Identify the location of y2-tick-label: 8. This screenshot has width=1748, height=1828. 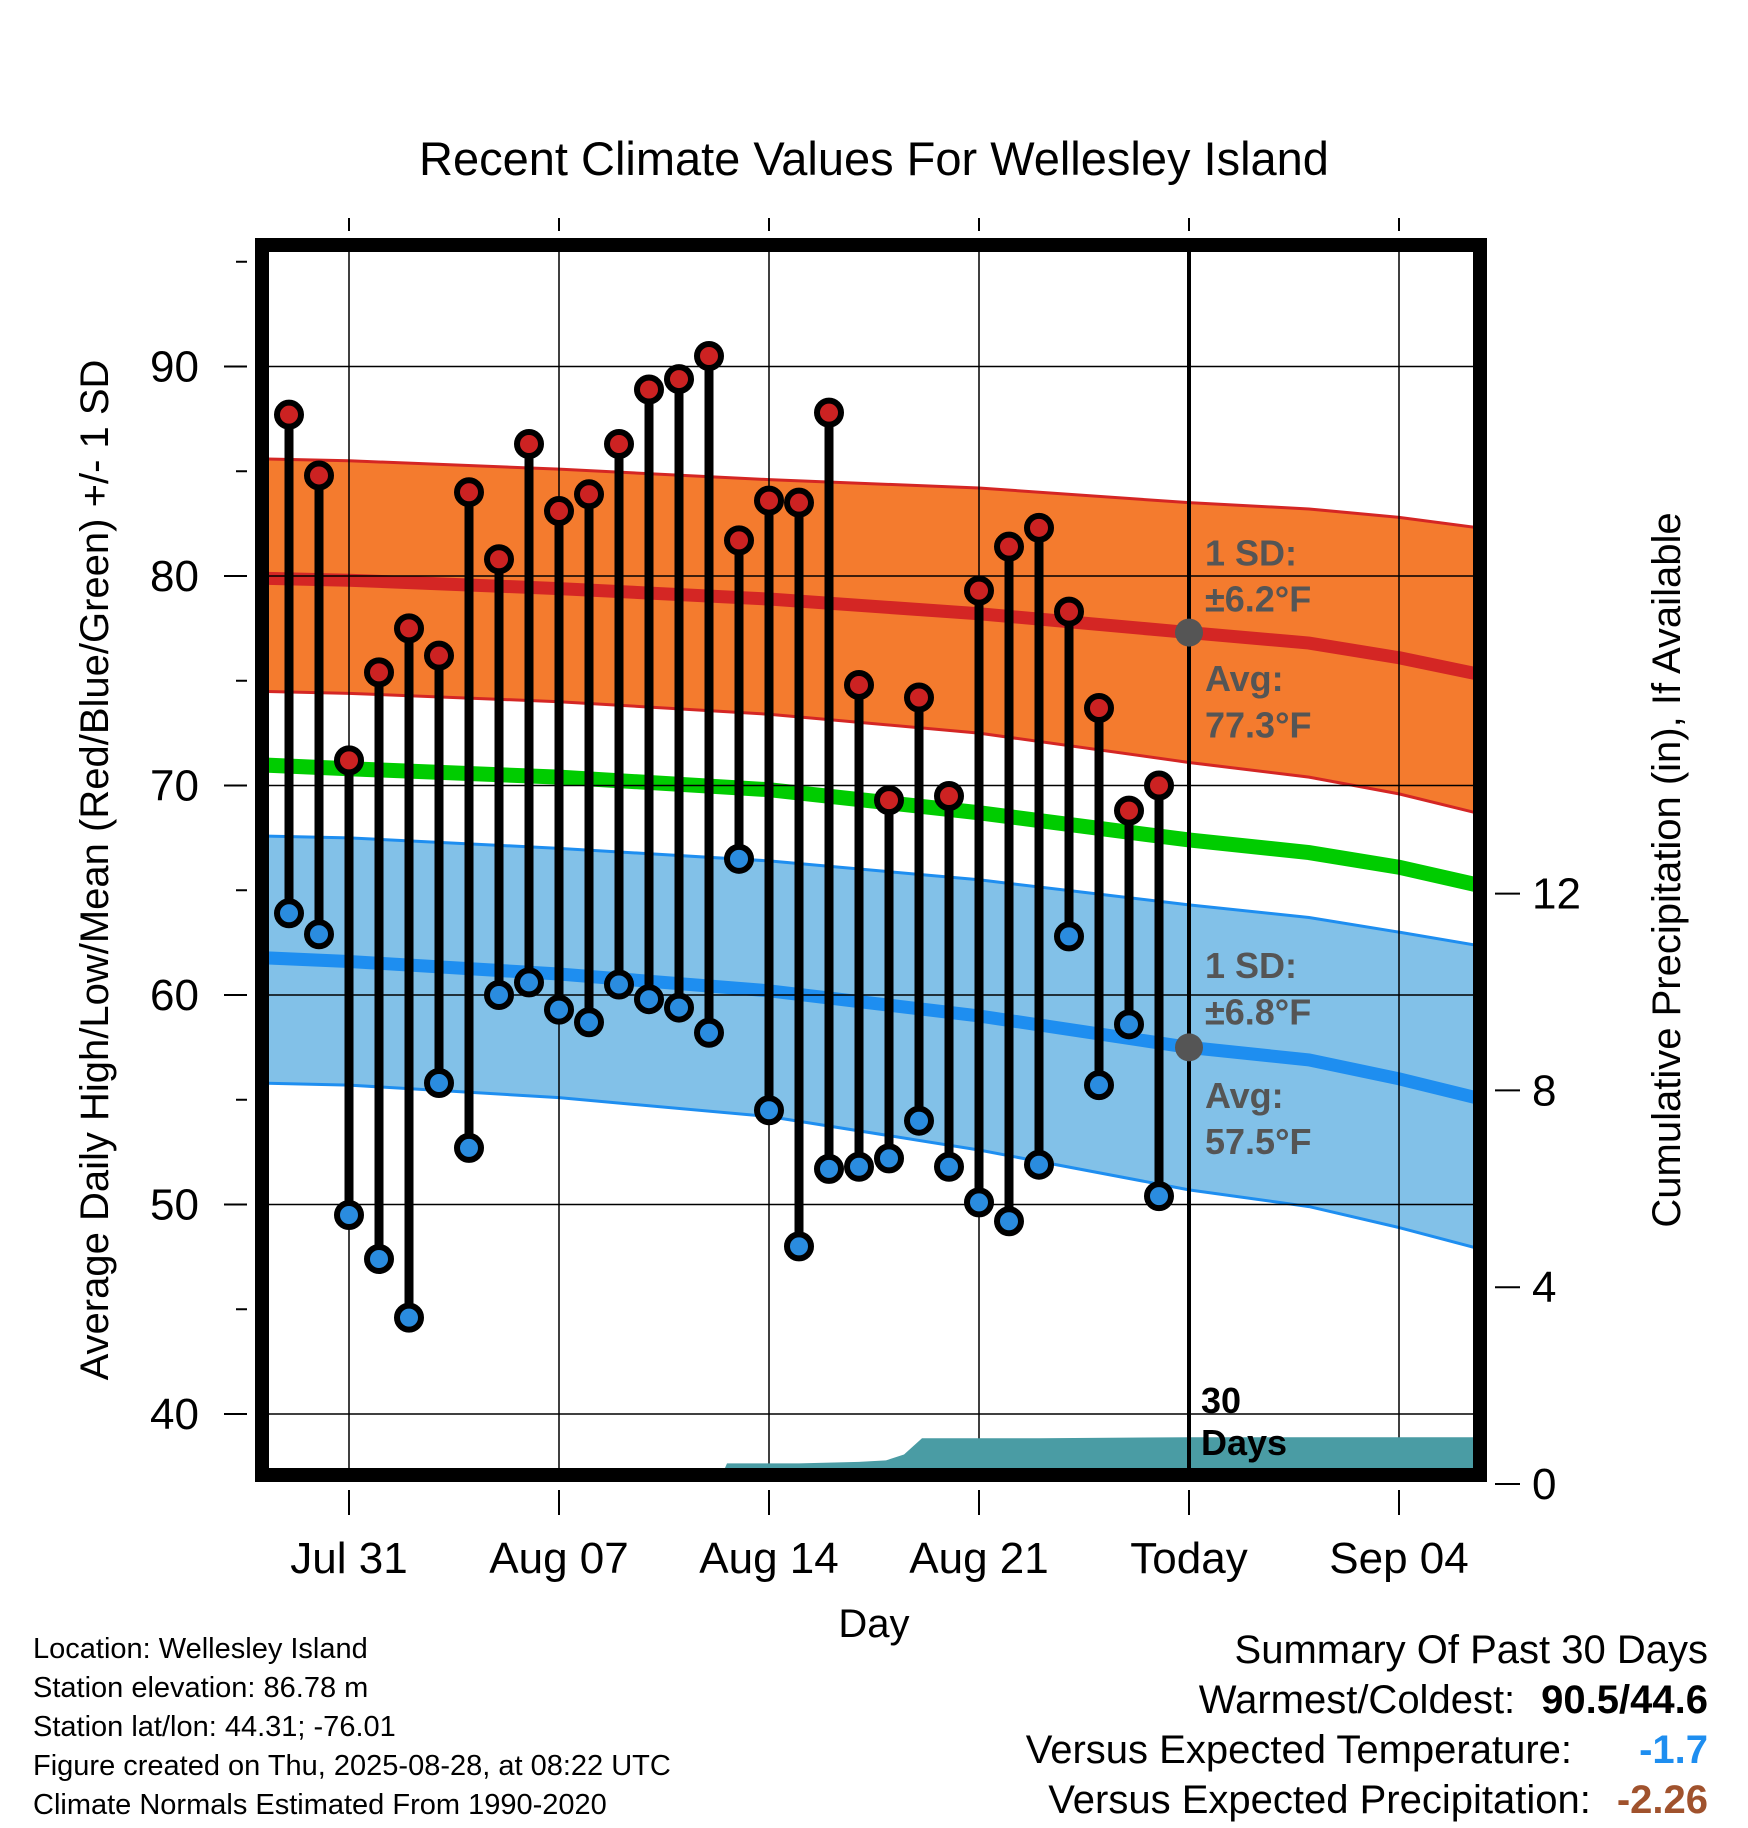
(1544, 1090).